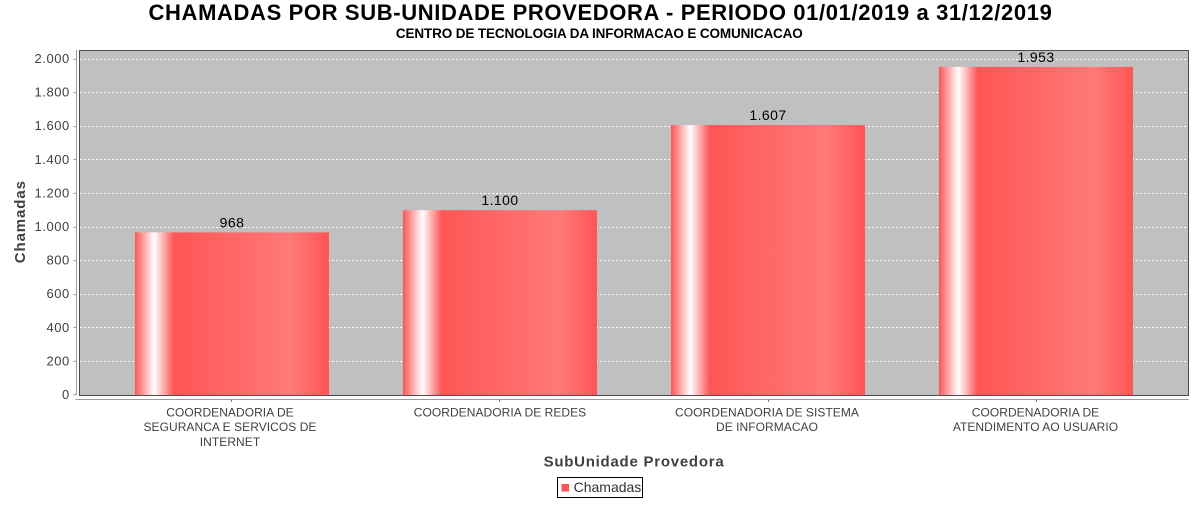  I want to click on svg-text: 800, so click(57, 260).